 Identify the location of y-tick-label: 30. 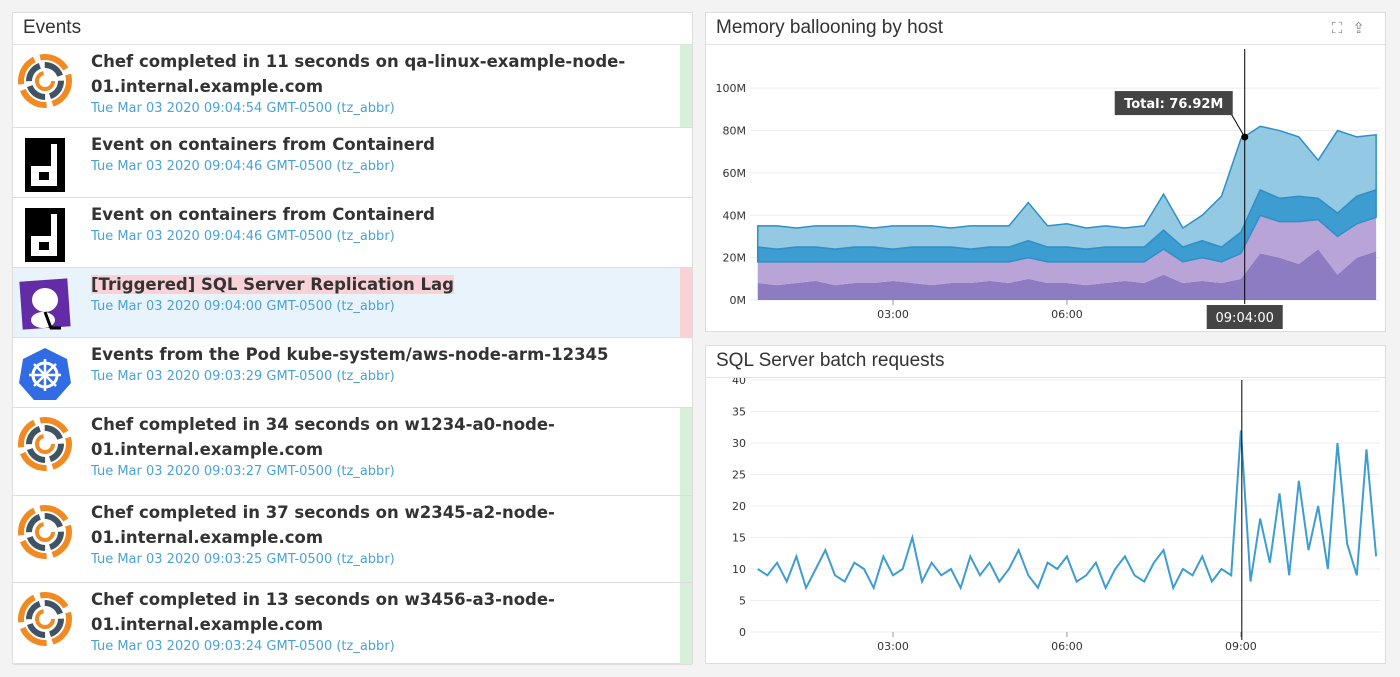
(739, 443).